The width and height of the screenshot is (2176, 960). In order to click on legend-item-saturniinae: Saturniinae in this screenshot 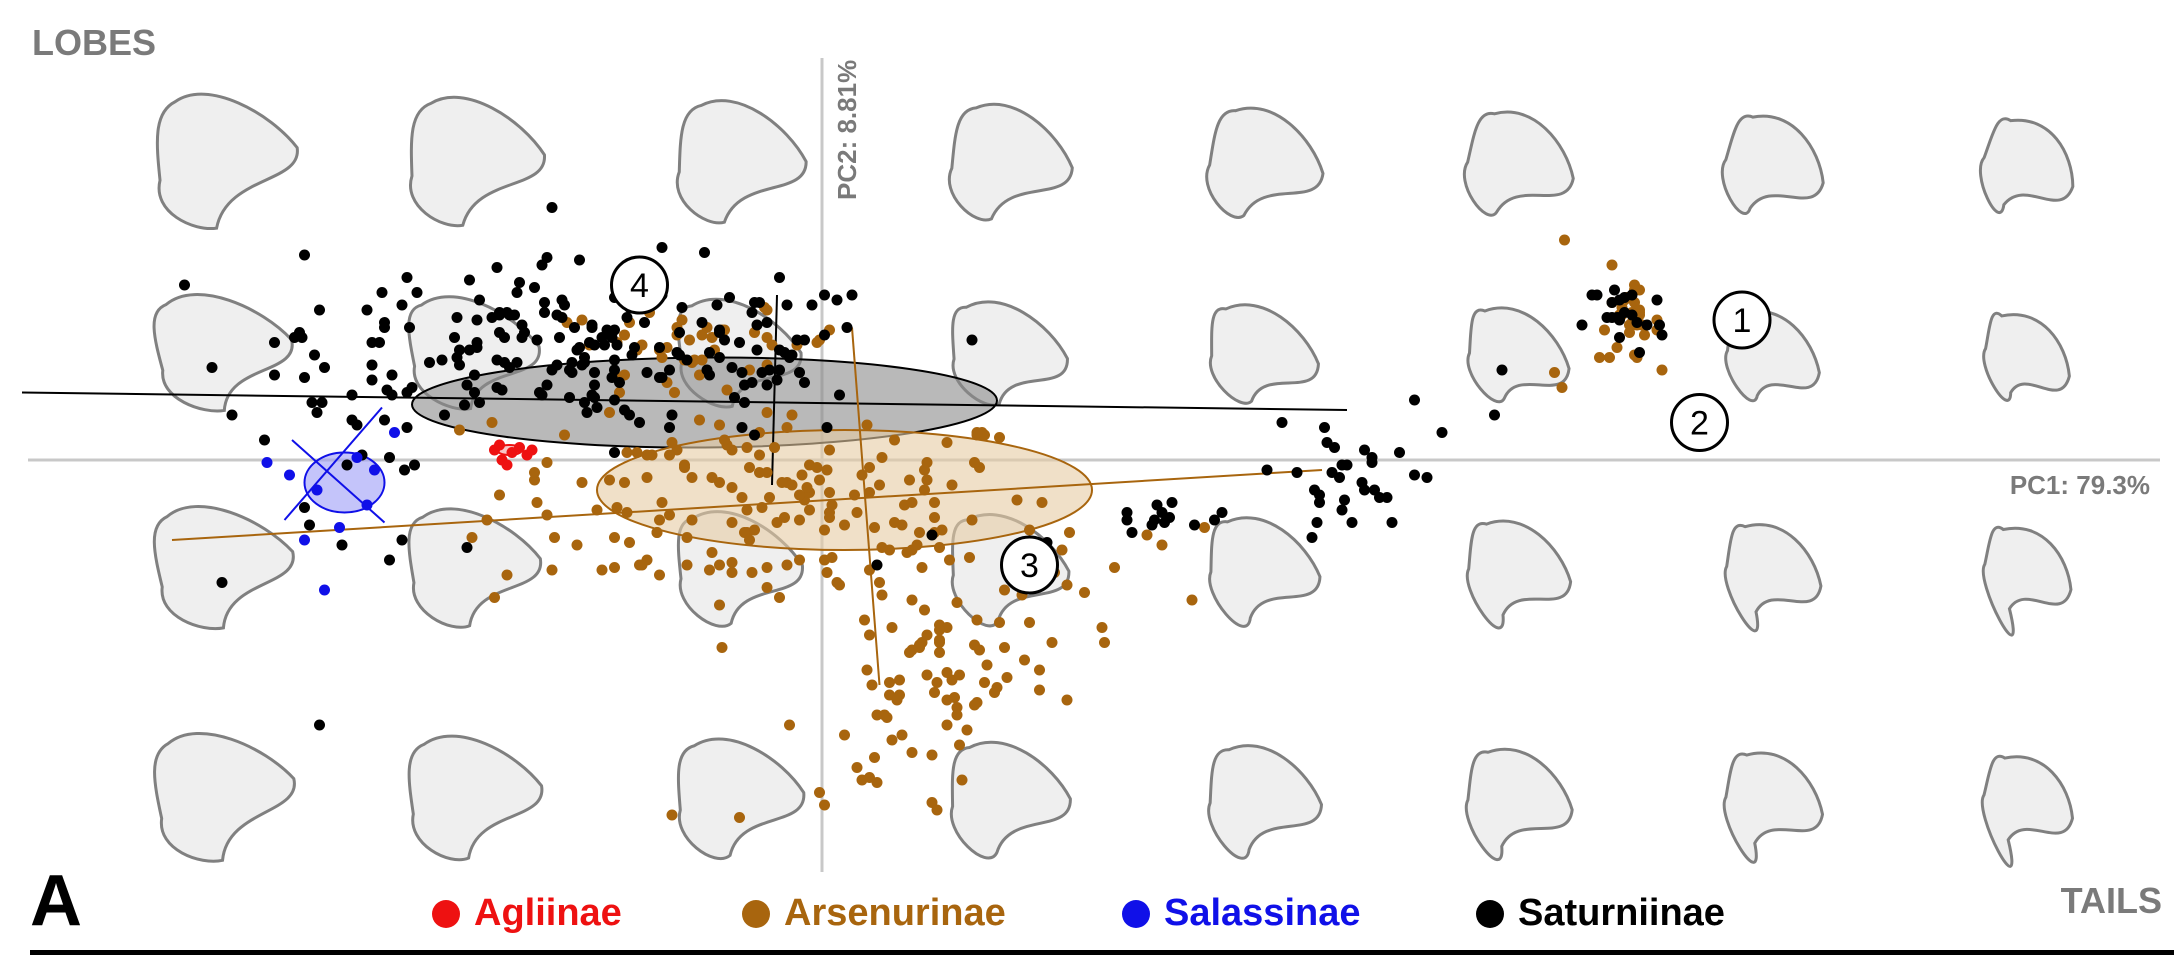, I will do `click(1600, 913)`.